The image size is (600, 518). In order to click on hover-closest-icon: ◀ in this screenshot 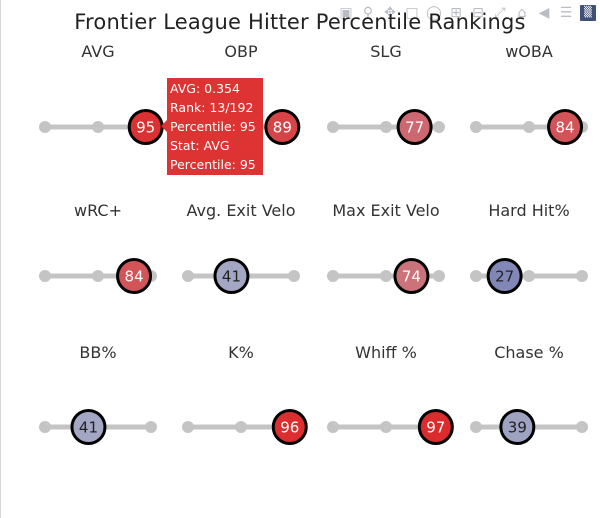, I will do `click(544, 13)`.